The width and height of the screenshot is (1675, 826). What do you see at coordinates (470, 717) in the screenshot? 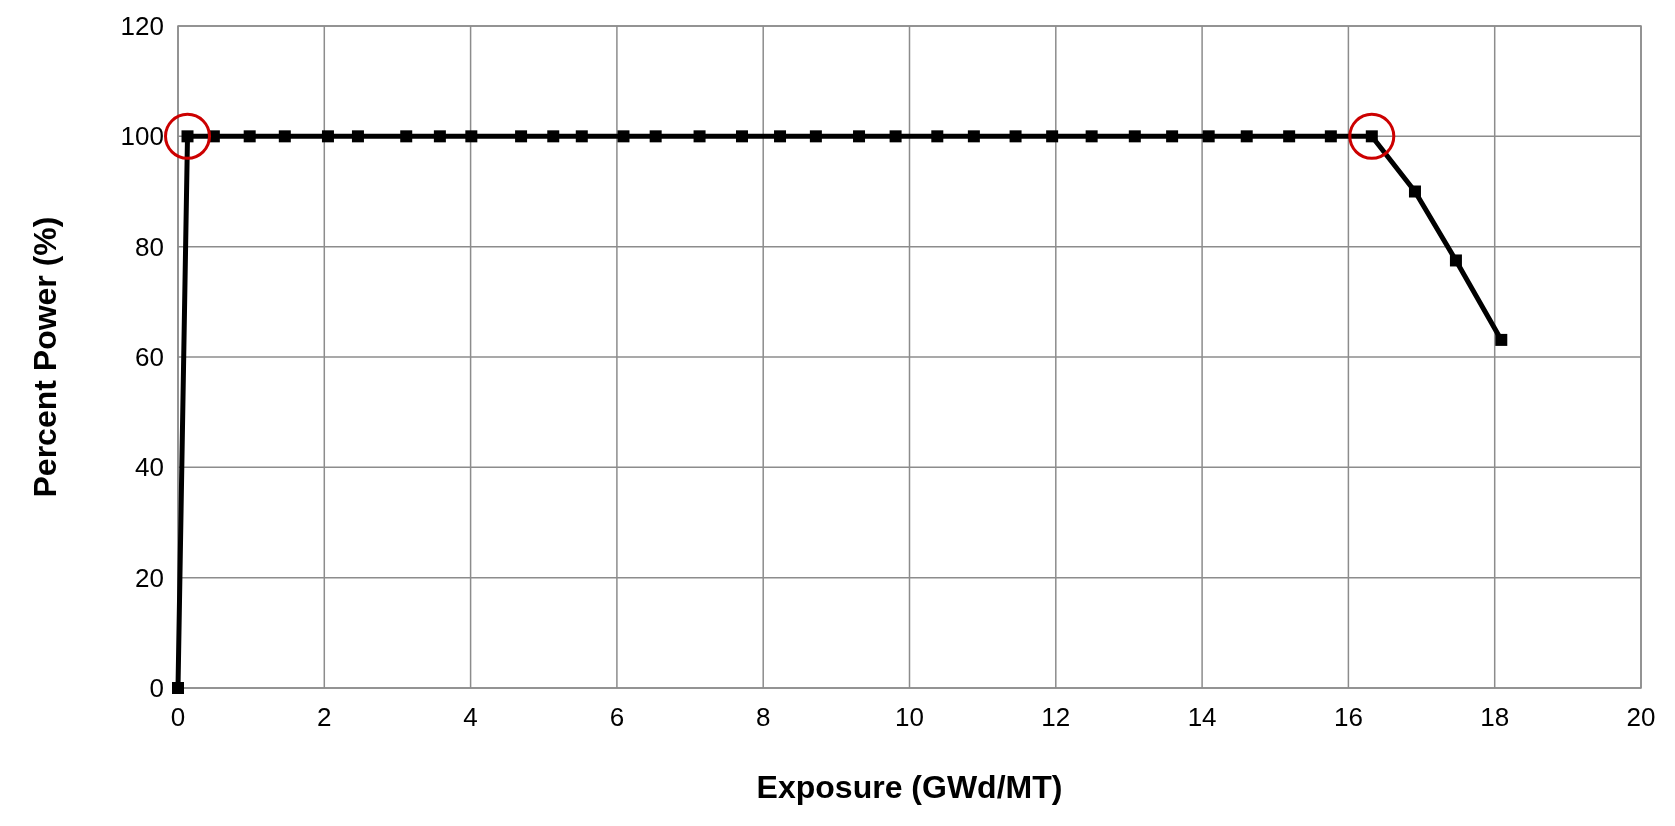
I see `x-tick-label: 4` at bounding box center [470, 717].